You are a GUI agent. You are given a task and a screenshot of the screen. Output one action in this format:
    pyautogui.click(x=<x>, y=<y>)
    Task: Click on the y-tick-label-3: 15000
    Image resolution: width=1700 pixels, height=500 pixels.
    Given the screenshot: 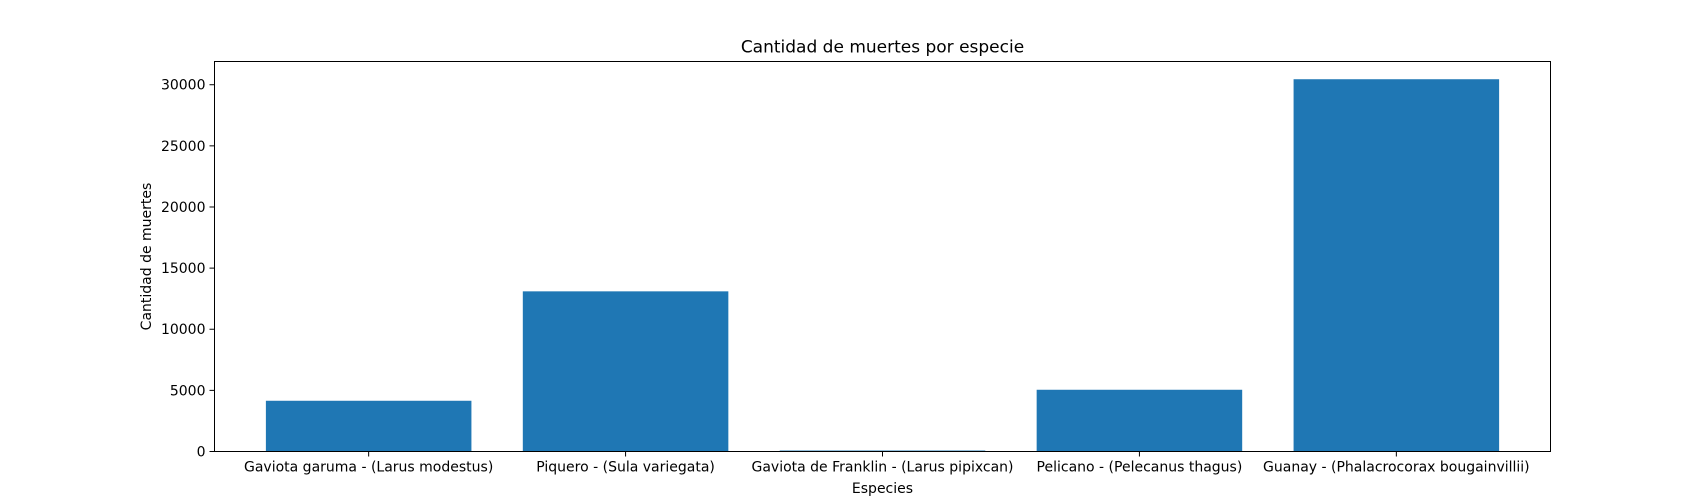 What is the action you would take?
    pyautogui.click(x=183, y=269)
    